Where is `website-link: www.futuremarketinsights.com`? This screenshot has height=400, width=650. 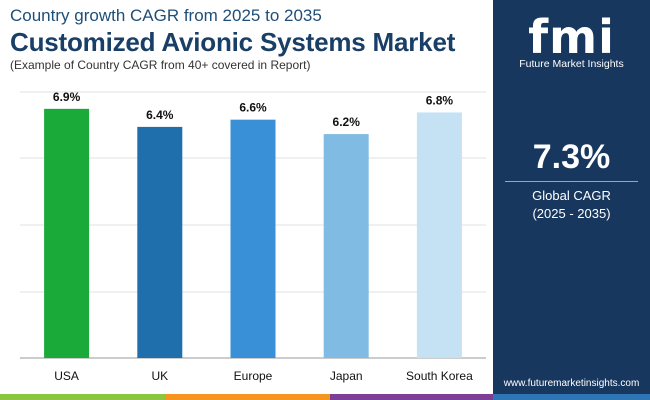 website-link: www.futuremarketinsights.com is located at coordinates (571, 383).